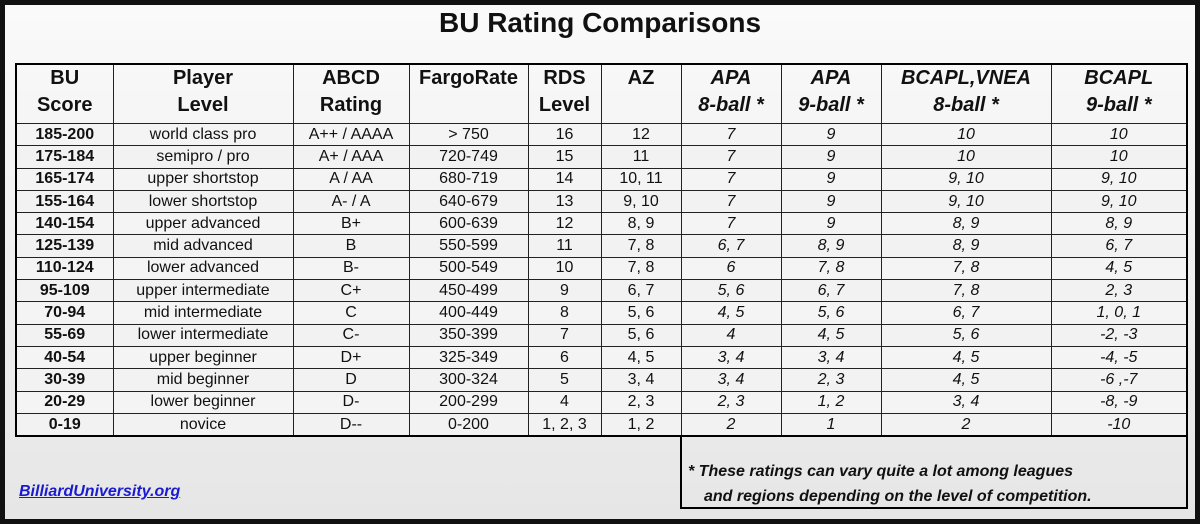 The image size is (1200, 524). I want to click on cell: 640-679, so click(468, 201).